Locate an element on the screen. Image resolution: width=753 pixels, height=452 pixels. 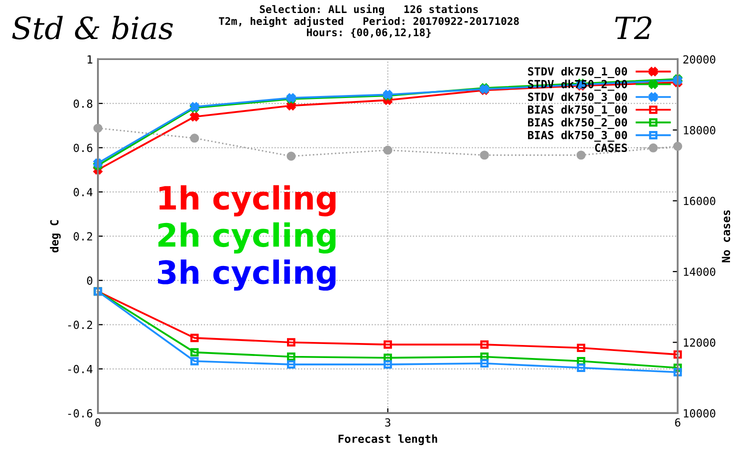
legend-label: STDV dk750_1_00 is located at coordinates (578, 72).